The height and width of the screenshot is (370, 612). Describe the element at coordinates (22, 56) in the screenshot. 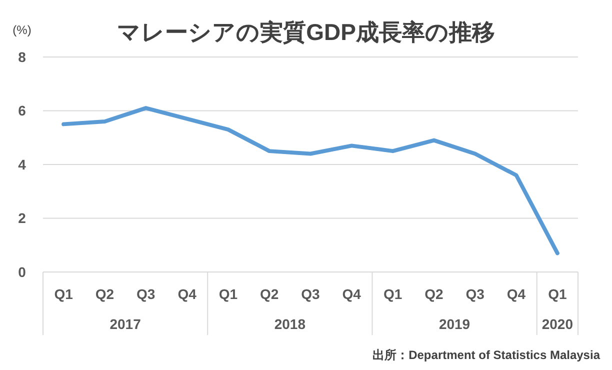

I see `y-tick-label: 8` at that location.